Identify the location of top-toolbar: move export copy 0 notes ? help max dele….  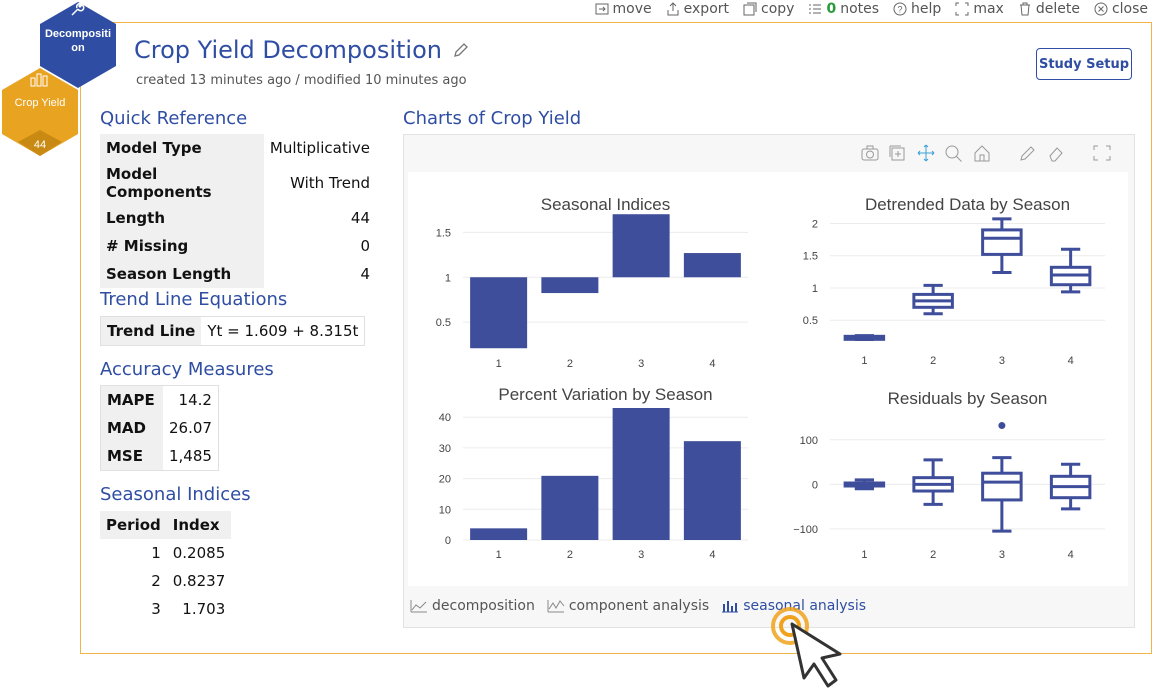
(874, 9).